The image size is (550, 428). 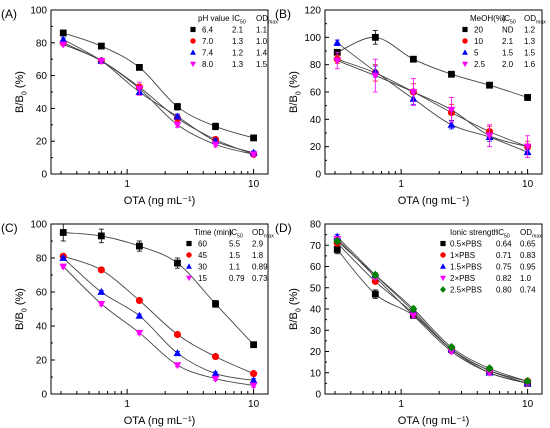 What do you see at coordinates (235, 267) in the screenshot?
I see `legend-ic50: 1.1` at bounding box center [235, 267].